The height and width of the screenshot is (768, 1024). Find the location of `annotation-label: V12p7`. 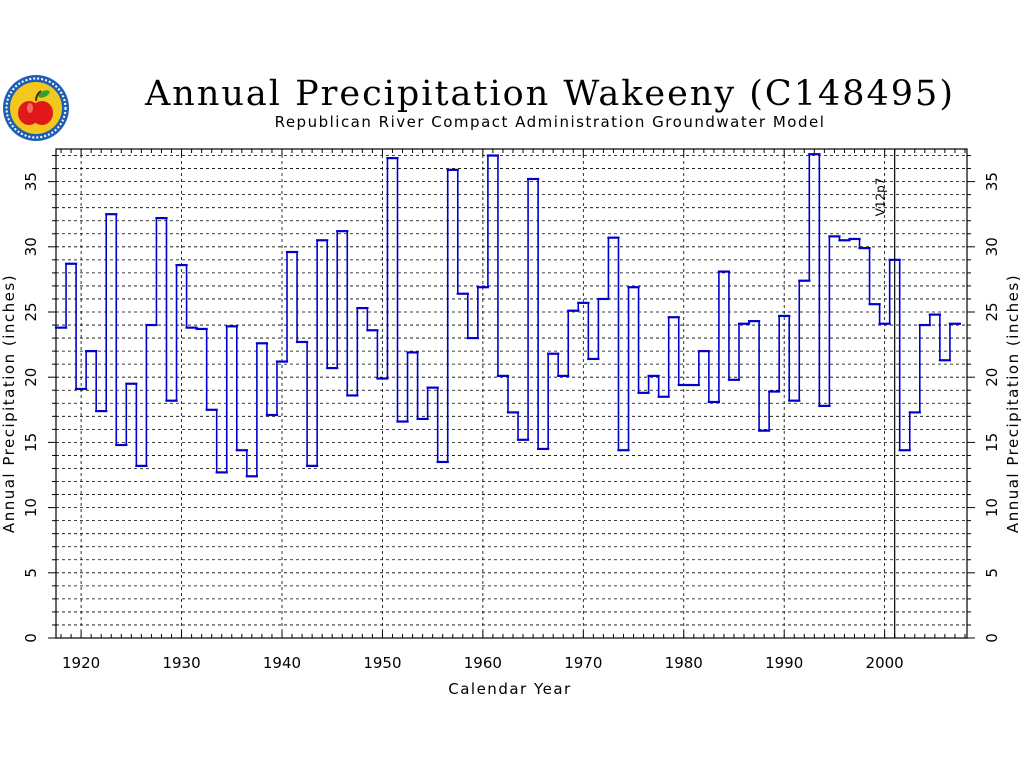

annotation-label: V12p7 is located at coordinates (881, 197).